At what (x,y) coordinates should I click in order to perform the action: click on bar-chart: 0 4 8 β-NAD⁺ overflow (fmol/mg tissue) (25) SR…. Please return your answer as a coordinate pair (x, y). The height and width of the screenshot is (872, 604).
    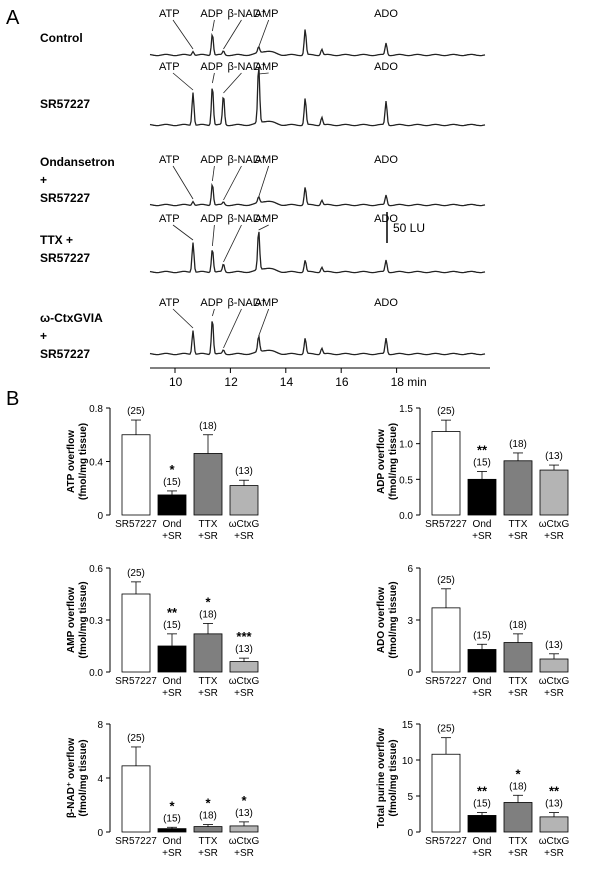
    Looking at the image, I should click on (163, 789).